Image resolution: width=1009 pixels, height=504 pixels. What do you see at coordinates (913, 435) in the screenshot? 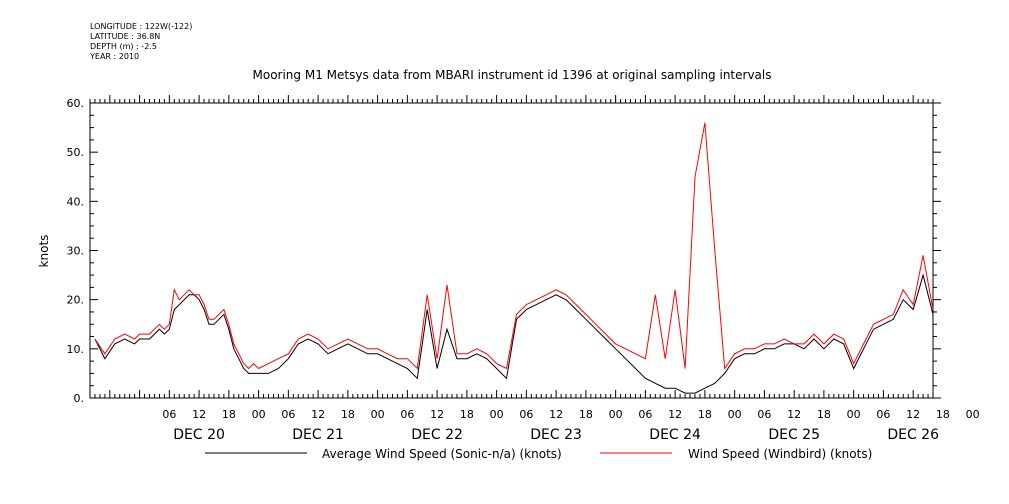
I see `x-day-label: DEC 26` at bounding box center [913, 435].